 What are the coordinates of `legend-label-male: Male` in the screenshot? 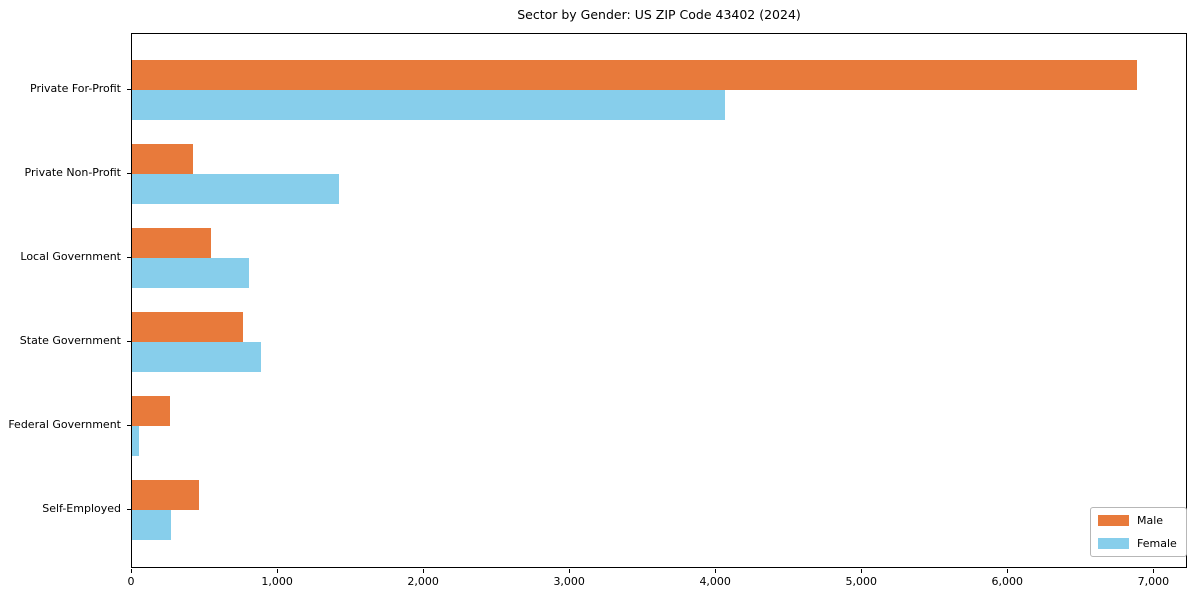 It's located at (1150, 520).